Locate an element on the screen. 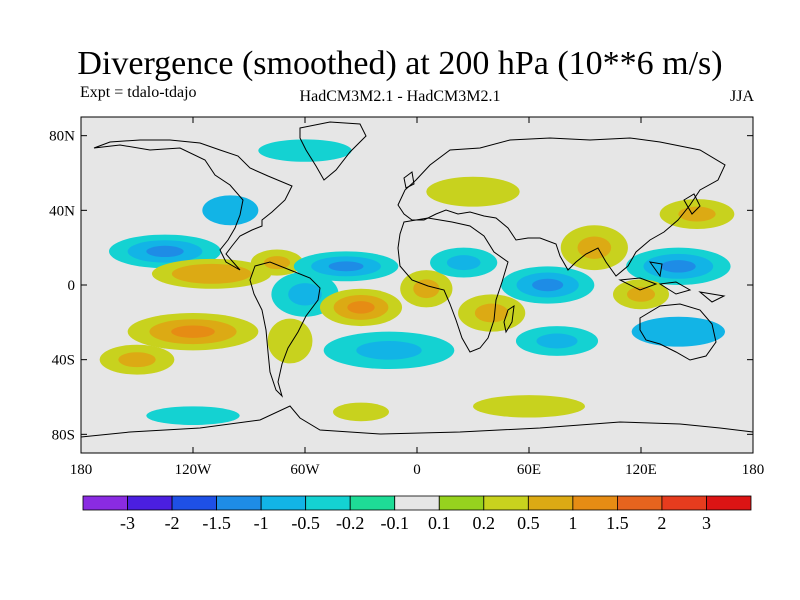 The width and height of the screenshot is (800, 600). colorbar-label: -0.2 is located at coordinates (350, 523).